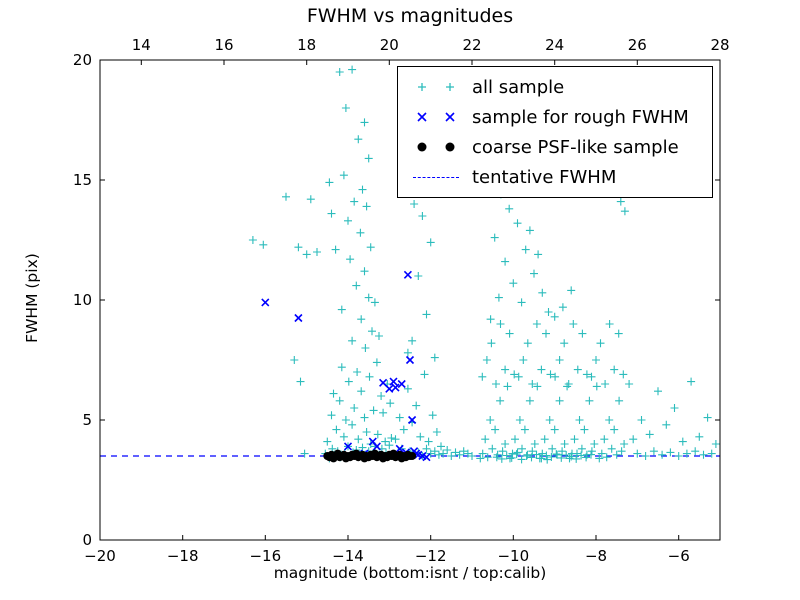  What do you see at coordinates (554, 45) in the screenshot?
I see `top-x-tick-label: 24` at bounding box center [554, 45].